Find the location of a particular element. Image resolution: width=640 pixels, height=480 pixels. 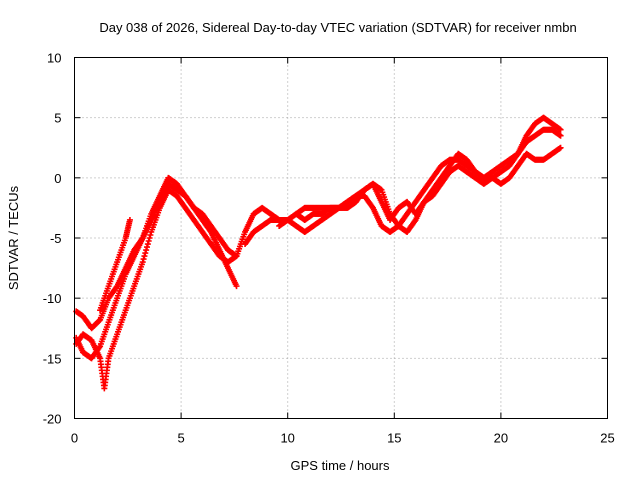

y-tick-label: 0 is located at coordinates (57, 178).